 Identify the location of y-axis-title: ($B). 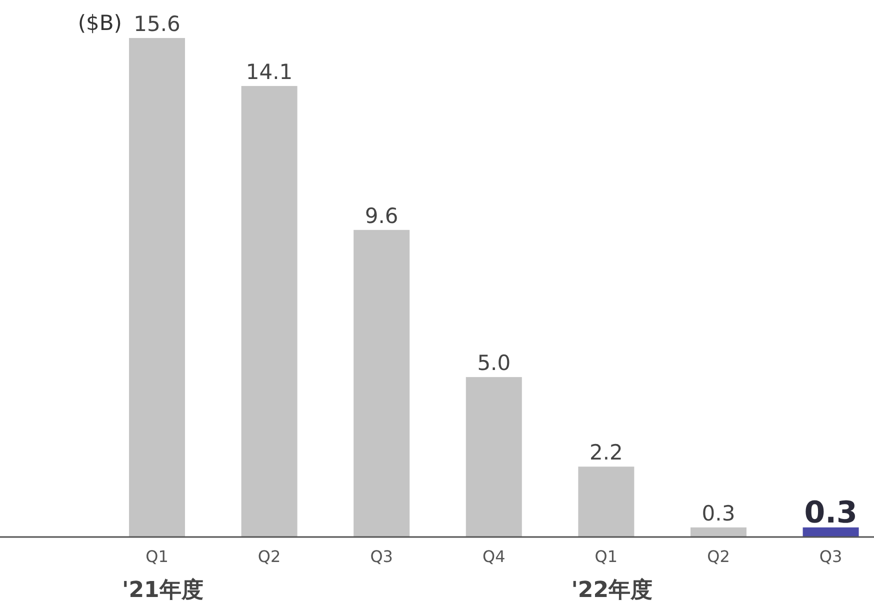
(100, 23).